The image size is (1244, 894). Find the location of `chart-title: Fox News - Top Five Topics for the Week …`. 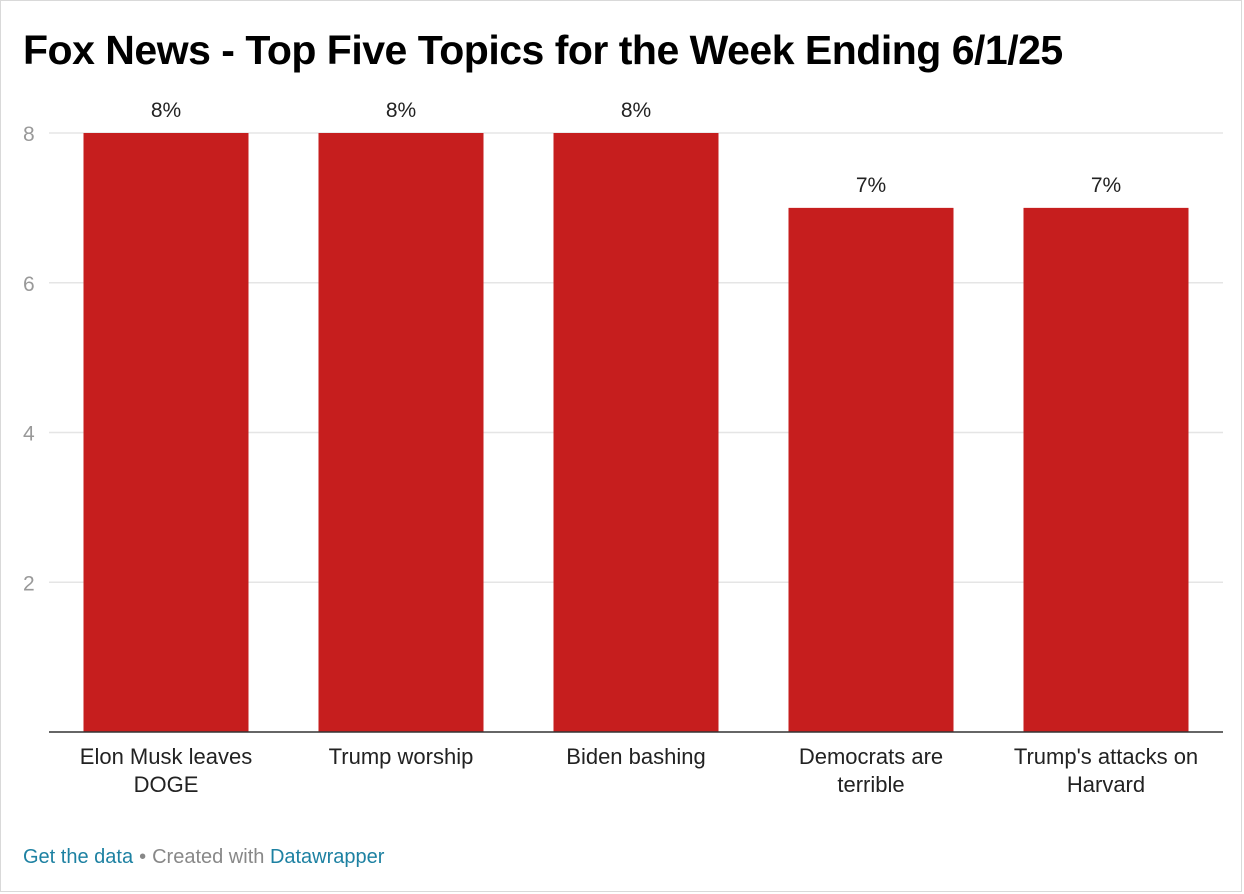

chart-title: Fox News - Top Five Topics for the Week … is located at coordinates (543, 50).